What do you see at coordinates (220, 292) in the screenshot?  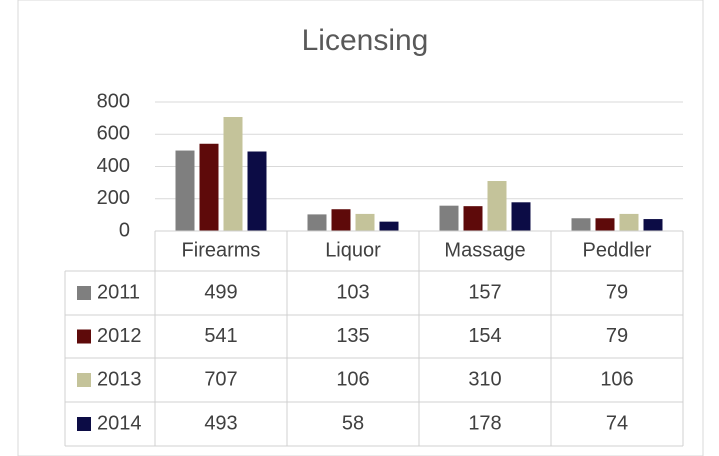 I see `table-value: 499` at bounding box center [220, 292].